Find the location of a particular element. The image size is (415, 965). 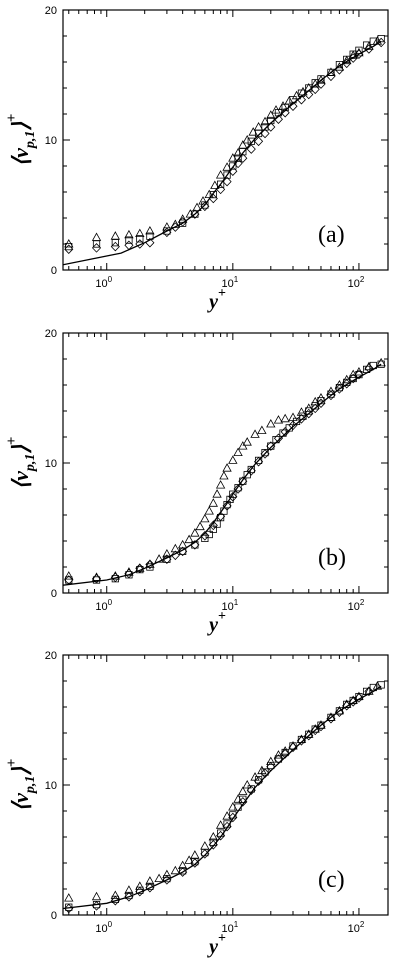

y-axis-label: ⟨vp,1⟩+ is located at coordinates (21, 784).